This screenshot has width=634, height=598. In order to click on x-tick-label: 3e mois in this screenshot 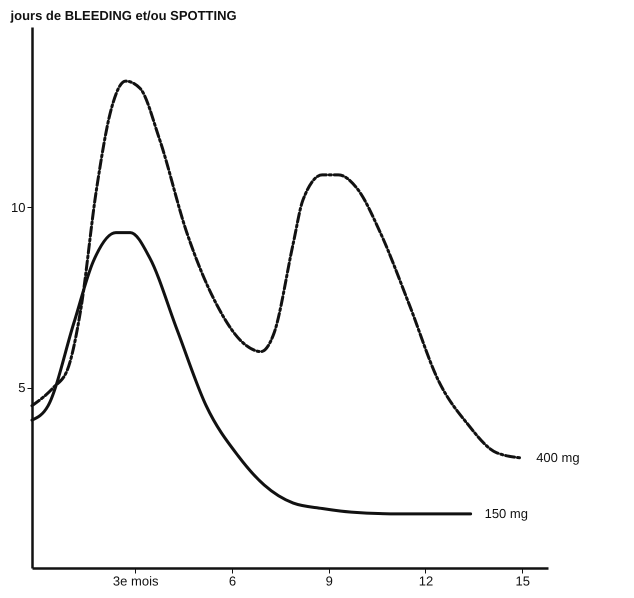, I will do `click(135, 581)`.